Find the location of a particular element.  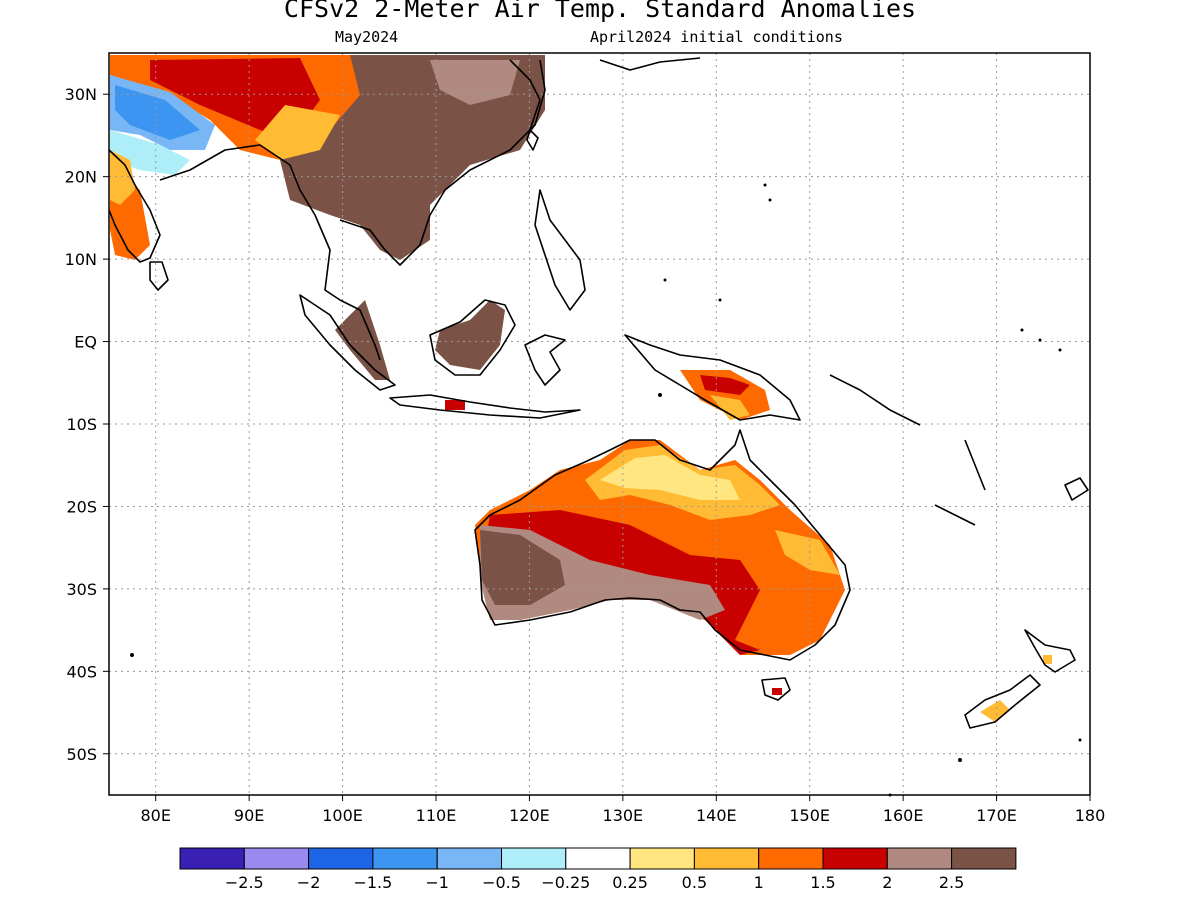

new-zealand-north-coastline is located at coordinates (1050, 651).